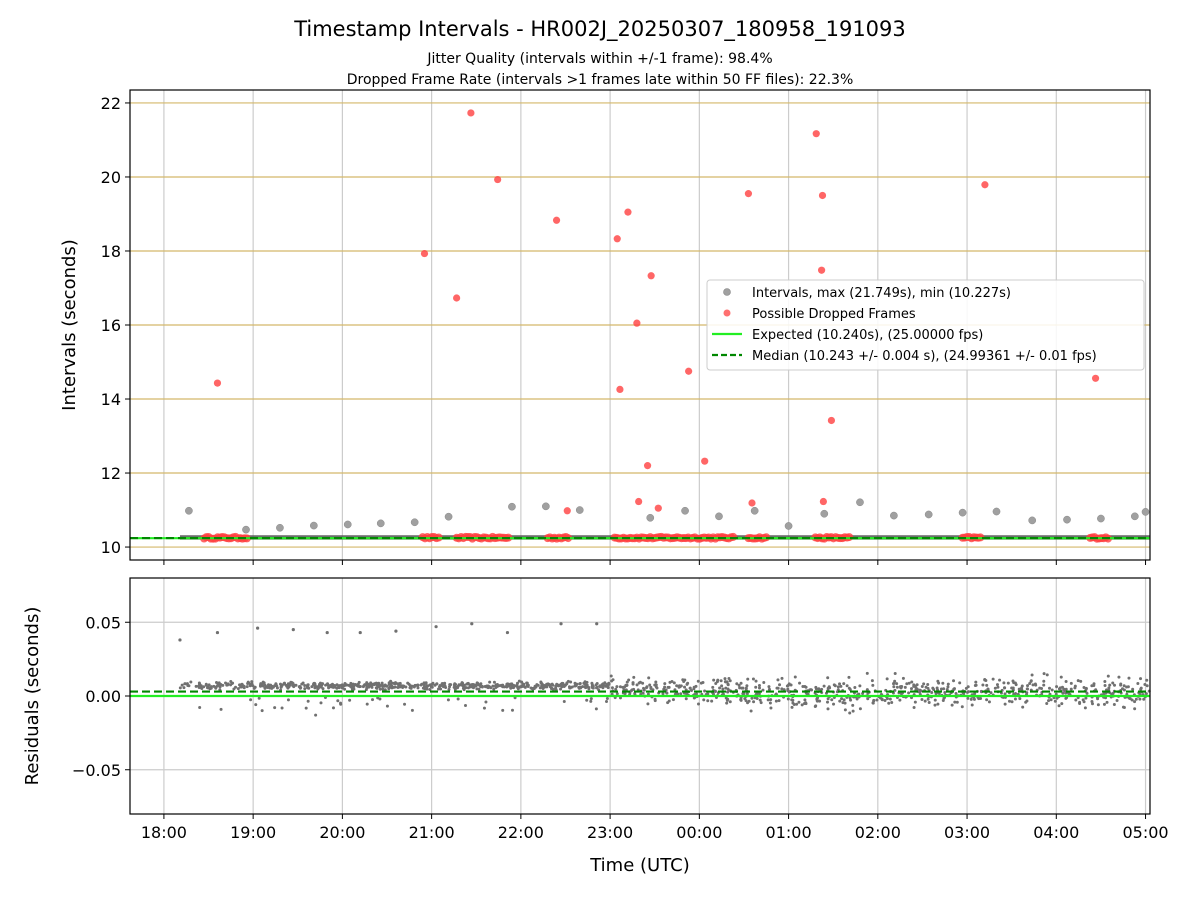 The image size is (1200, 900). What do you see at coordinates (925, 325) in the screenshot?
I see `legend-box` at bounding box center [925, 325].